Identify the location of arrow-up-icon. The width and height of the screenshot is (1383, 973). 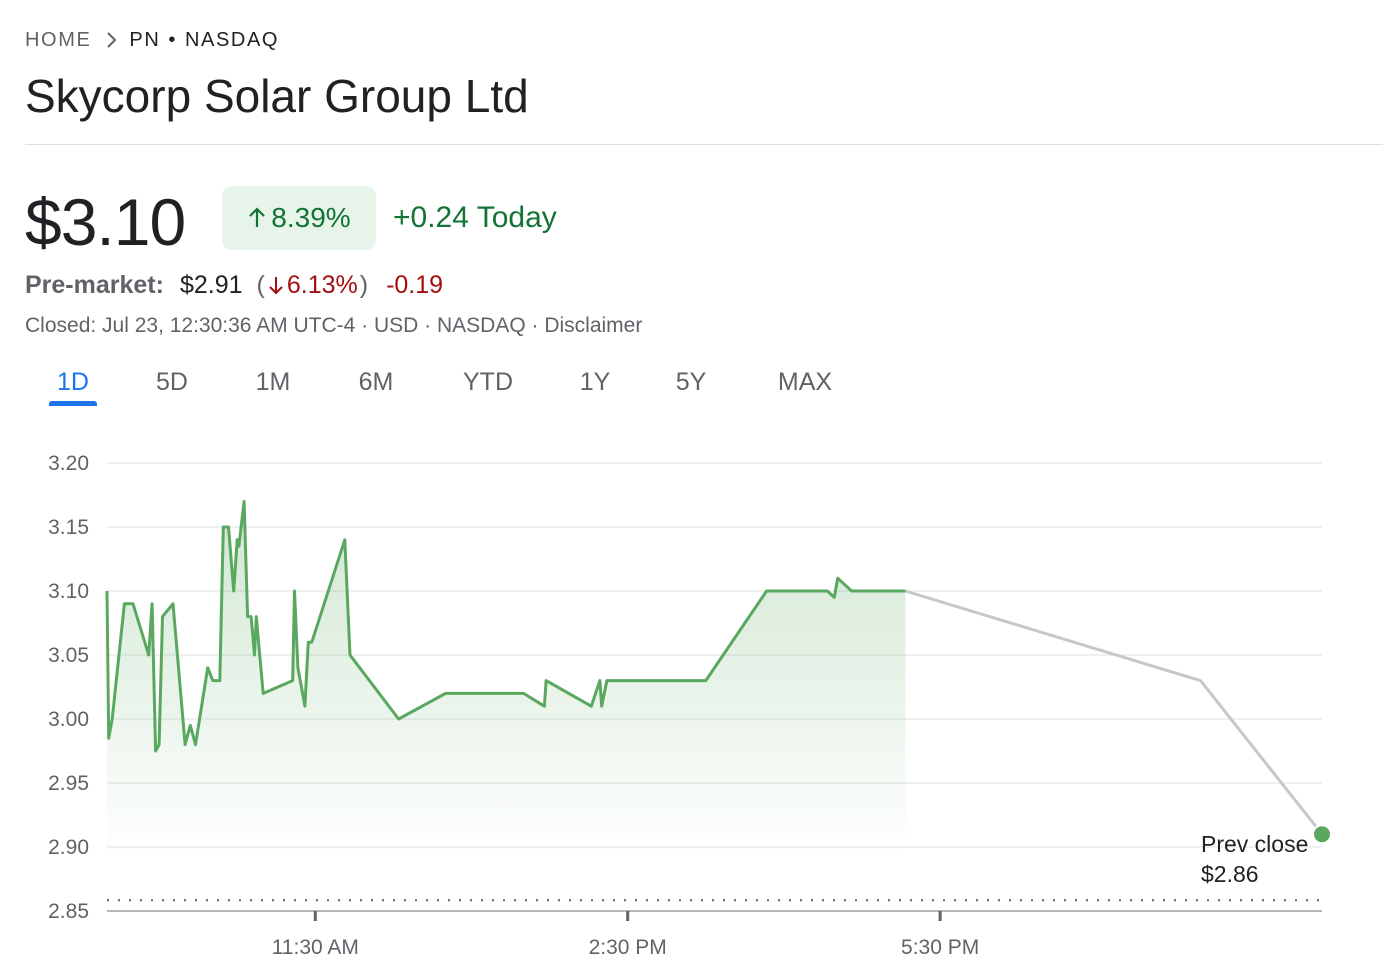
(257, 218).